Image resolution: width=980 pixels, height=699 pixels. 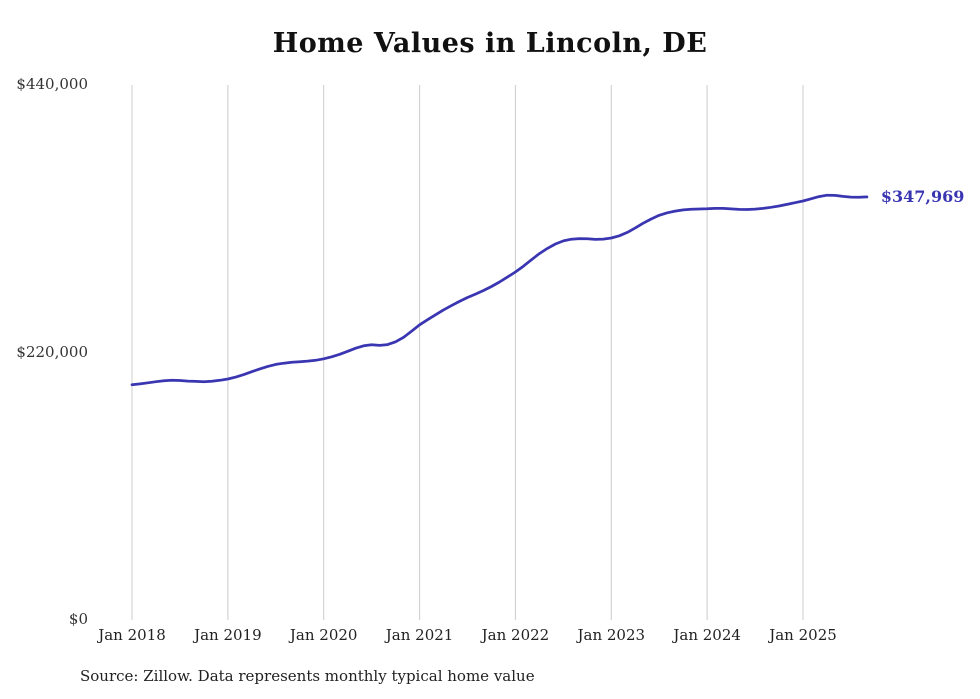 I want to click on x-axis-tick-label: Jan 2022, so click(x=515, y=635).